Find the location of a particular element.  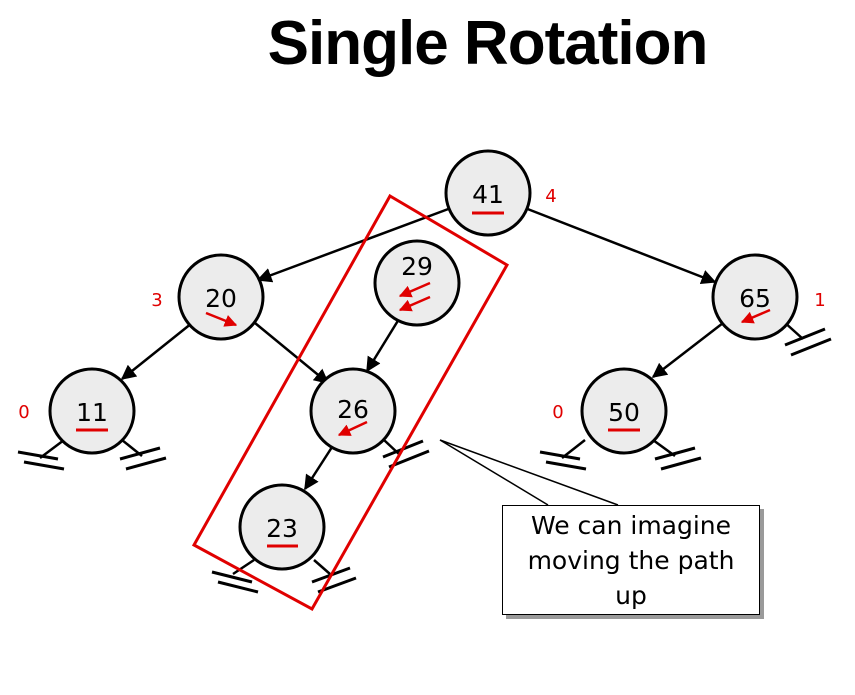

tree-node: 50 0 is located at coordinates (610, 411).